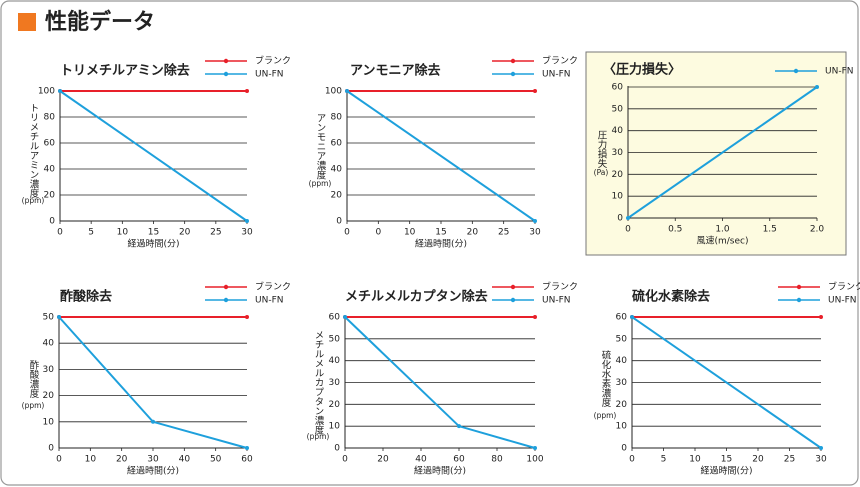 Image resolution: width=860 pixels, height=487 pixels. What do you see at coordinates (416, 297) in the screenshot?
I see `chart-title: メチルメルカプタン除去` at bounding box center [416, 297].